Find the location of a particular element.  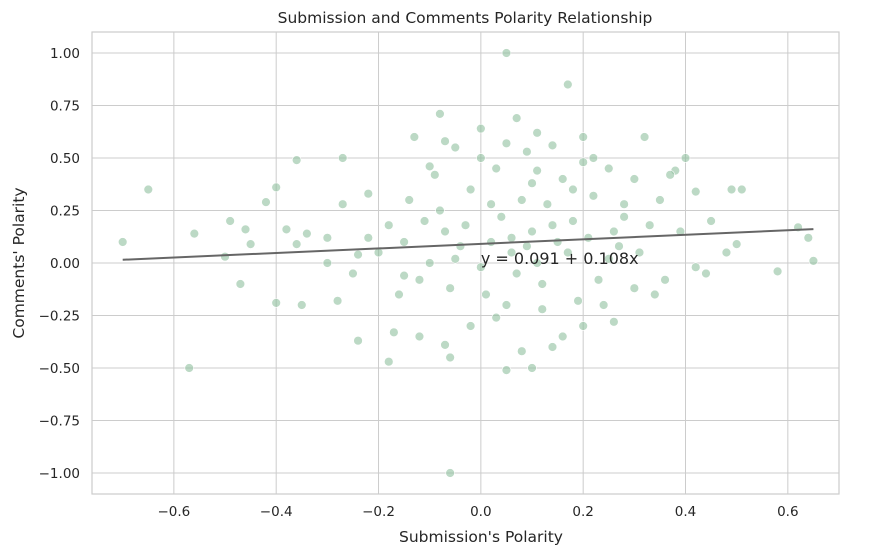

y-tick-label: 0.25 is located at coordinates (65, 212).